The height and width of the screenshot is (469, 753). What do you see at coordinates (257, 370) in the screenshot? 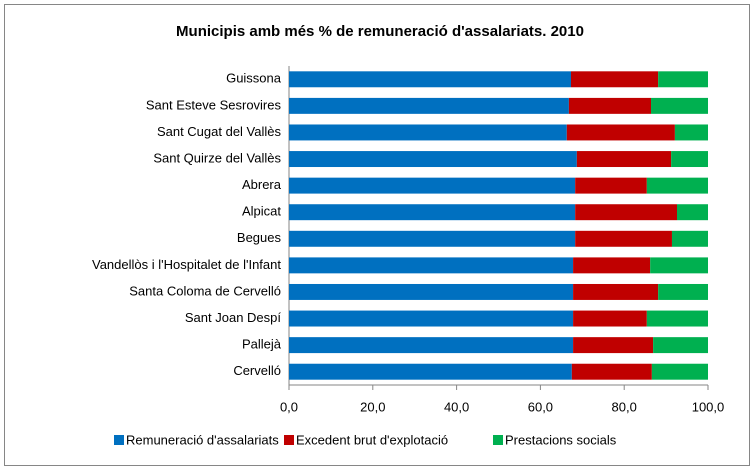
I see `y-tick-label: Cervelló` at bounding box center [257, 370].